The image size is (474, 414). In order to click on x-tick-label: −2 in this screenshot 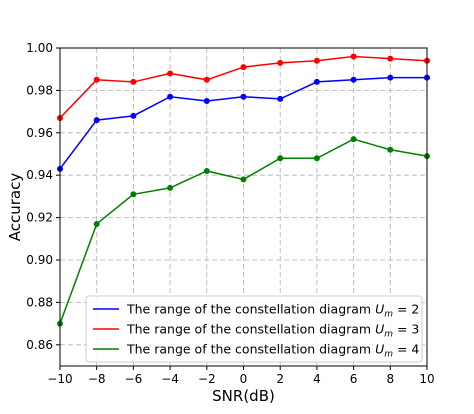, I will do `click(207, 379)`.